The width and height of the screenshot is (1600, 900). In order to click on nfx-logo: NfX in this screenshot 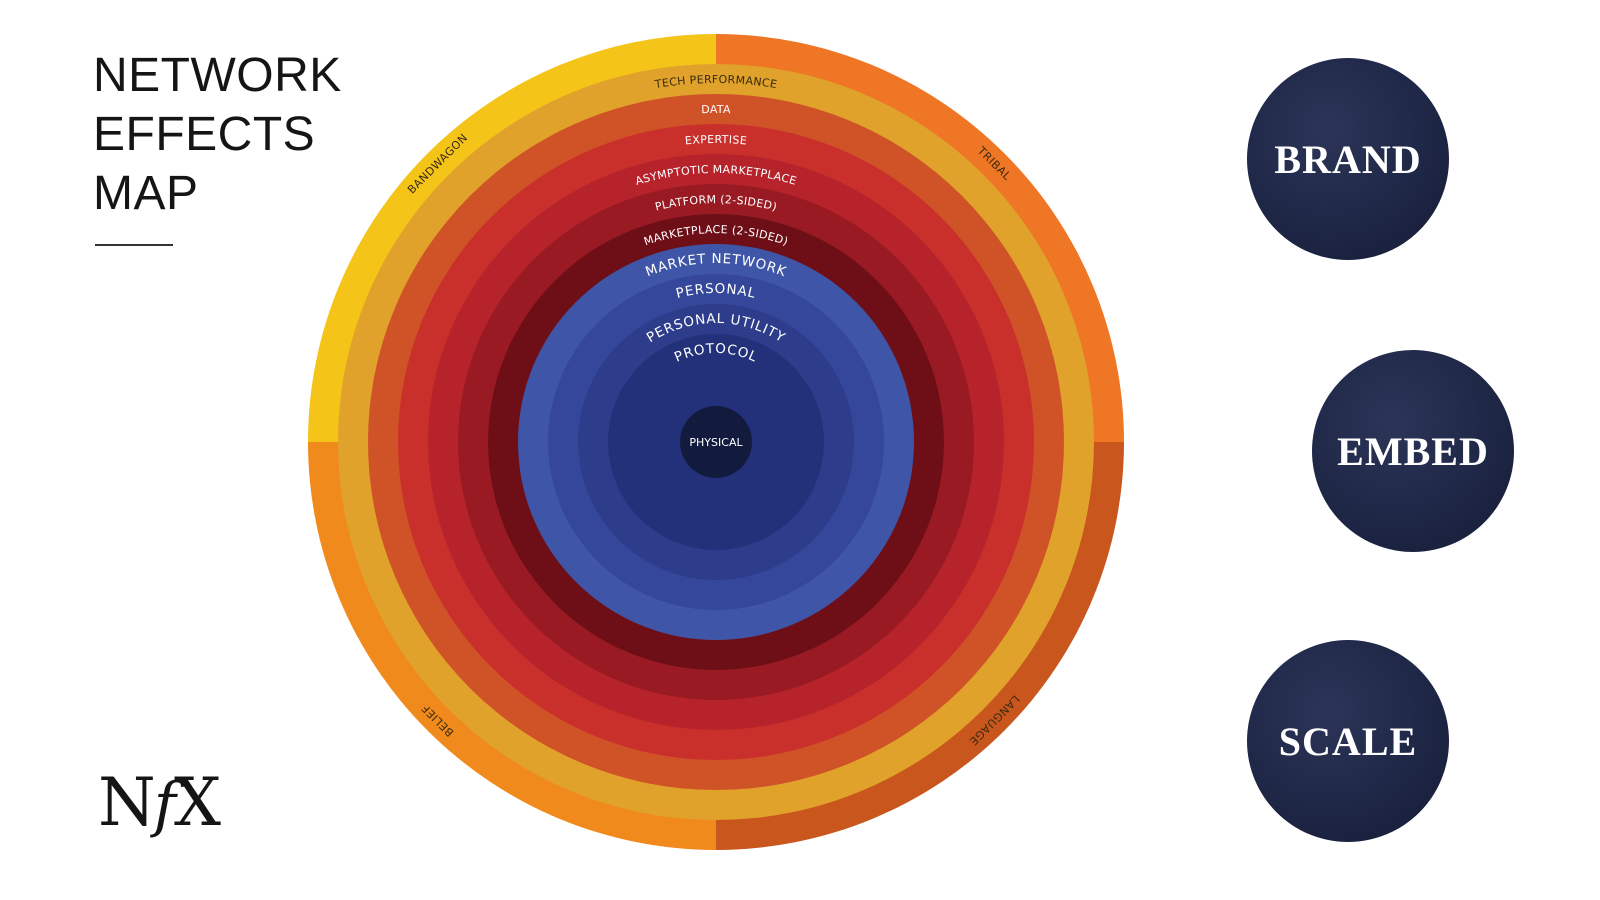, I will do `click(159, 802)`.